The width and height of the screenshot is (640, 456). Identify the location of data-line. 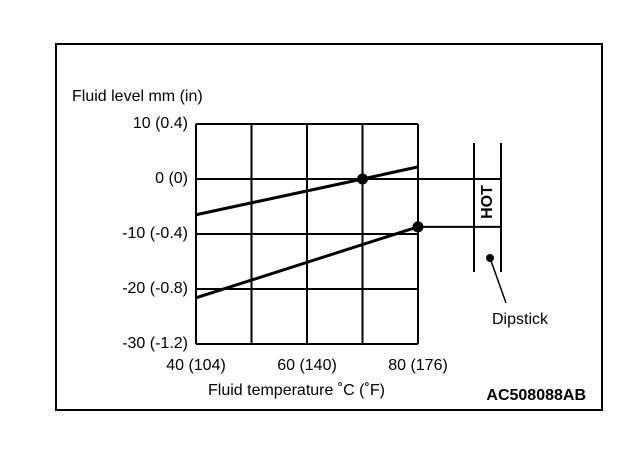
(307, 262).